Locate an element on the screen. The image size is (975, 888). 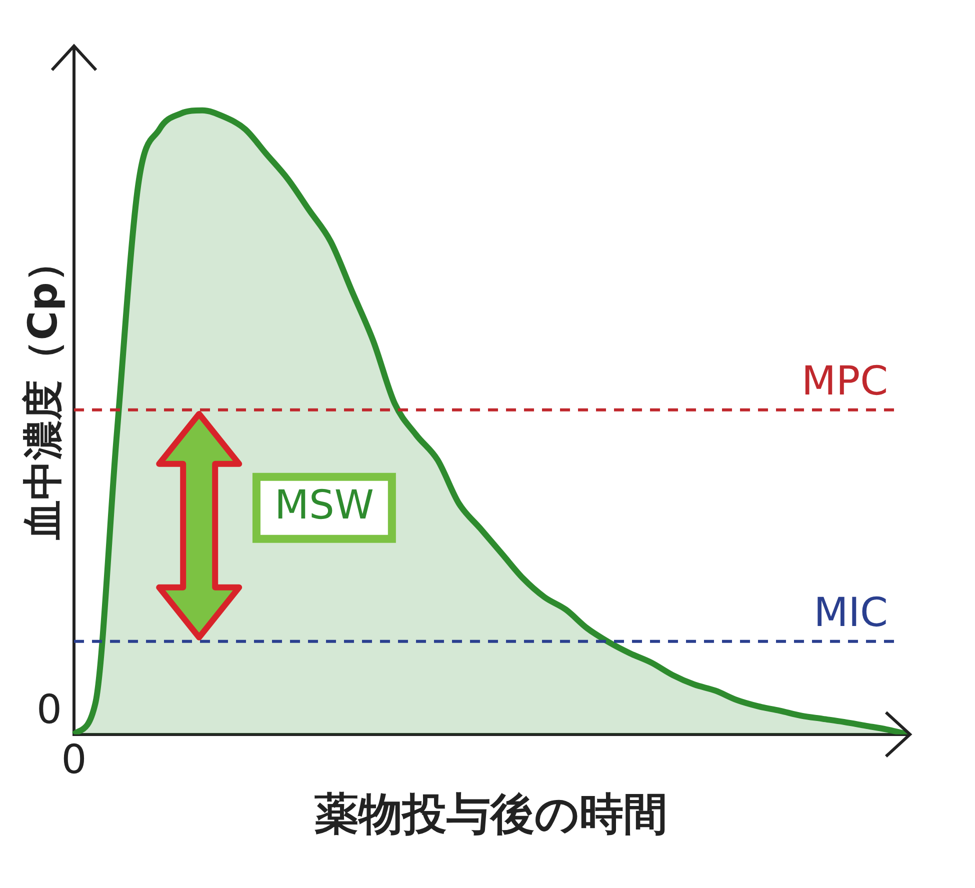
annotation: MSW is located at coordinates (324, 505).